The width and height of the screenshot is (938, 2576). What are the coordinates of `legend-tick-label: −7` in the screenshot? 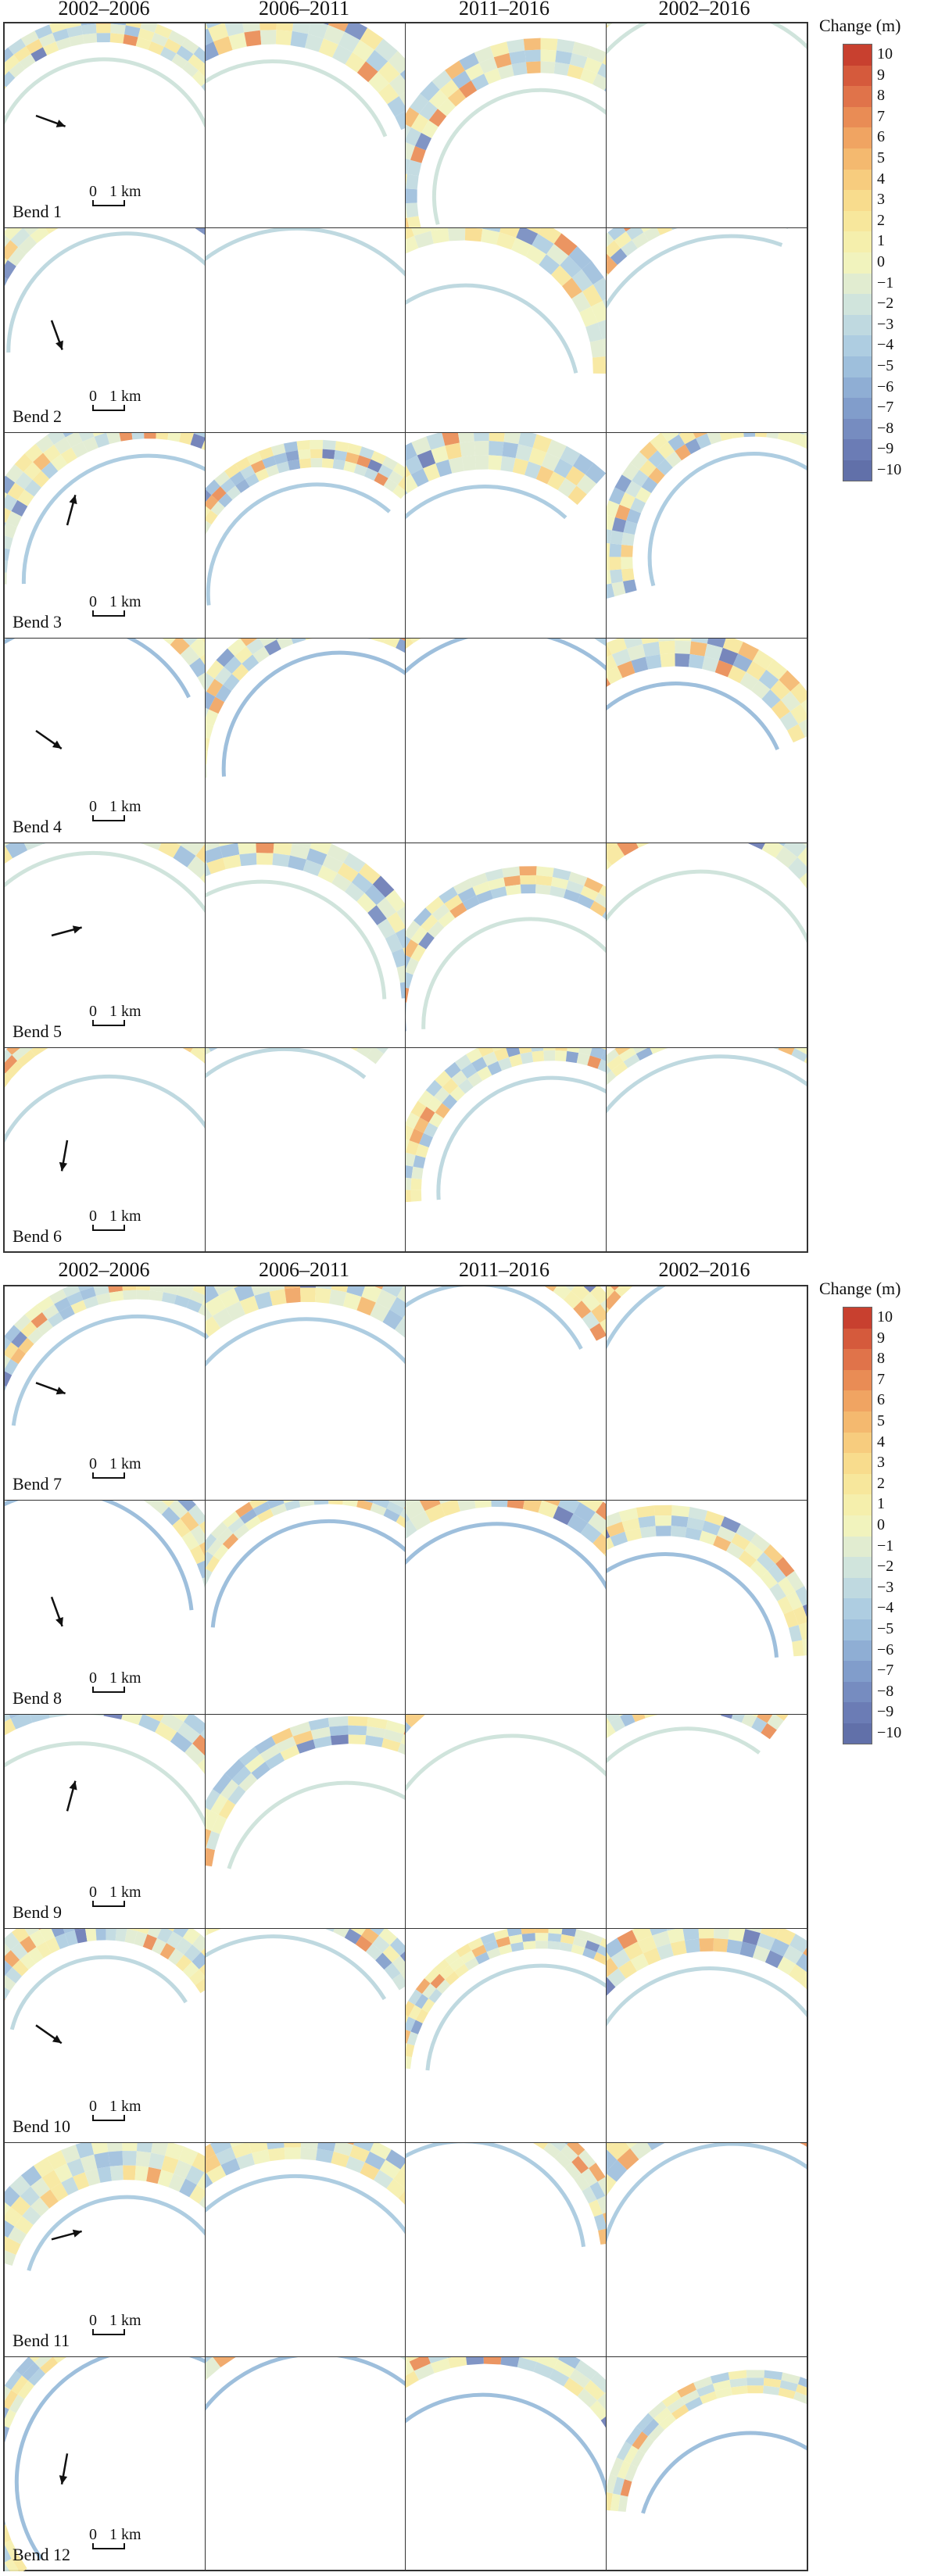 It's located at (885, 408).